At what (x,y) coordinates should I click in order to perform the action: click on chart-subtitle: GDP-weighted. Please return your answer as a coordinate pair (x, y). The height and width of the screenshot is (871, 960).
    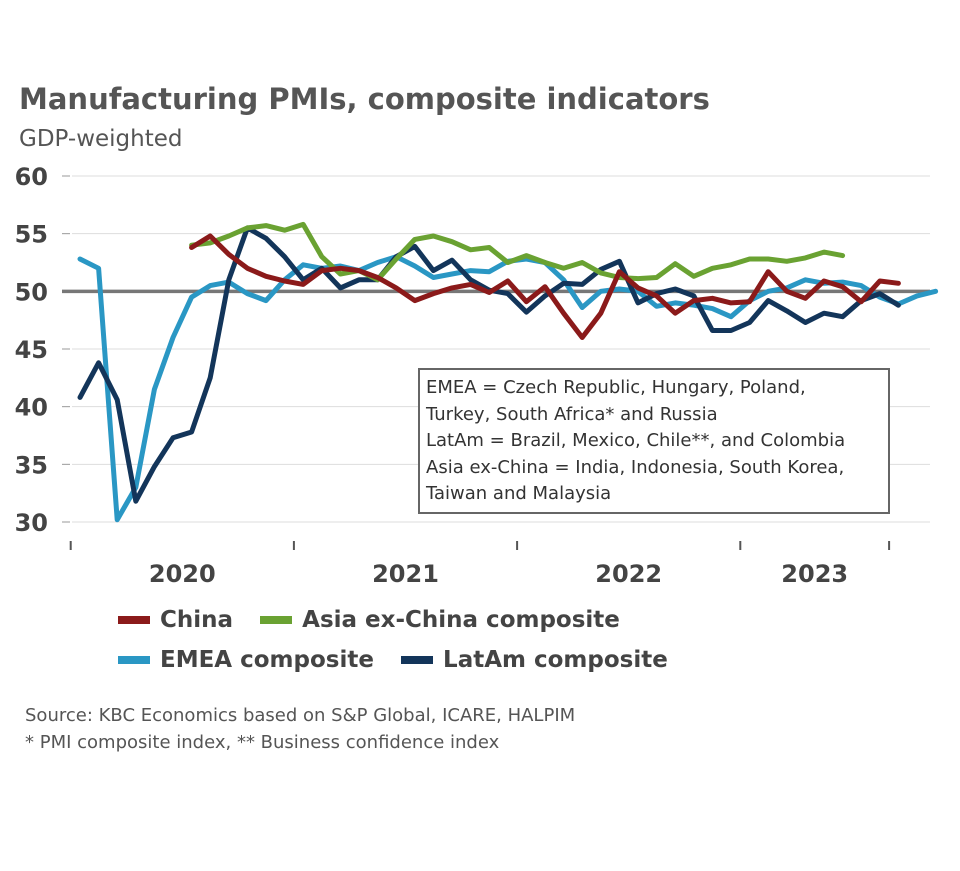
    Looking at the image, I should click on (101, 139).